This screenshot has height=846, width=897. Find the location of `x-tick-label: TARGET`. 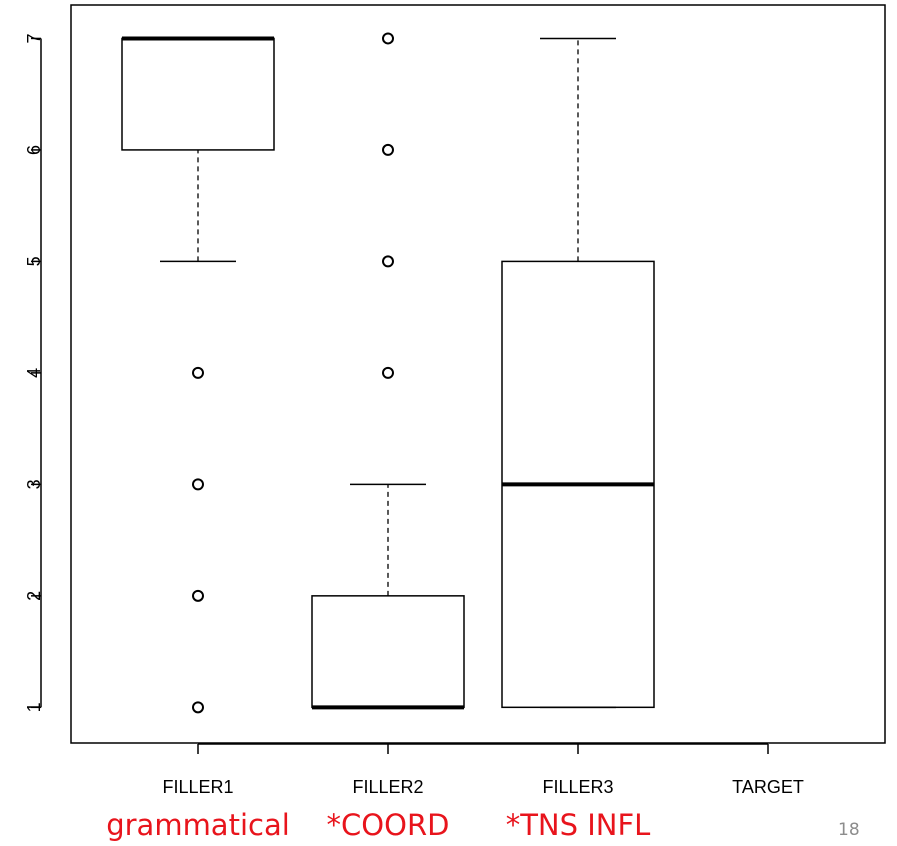

x-tick-label: TARGET is located at coordinates (768, 787).